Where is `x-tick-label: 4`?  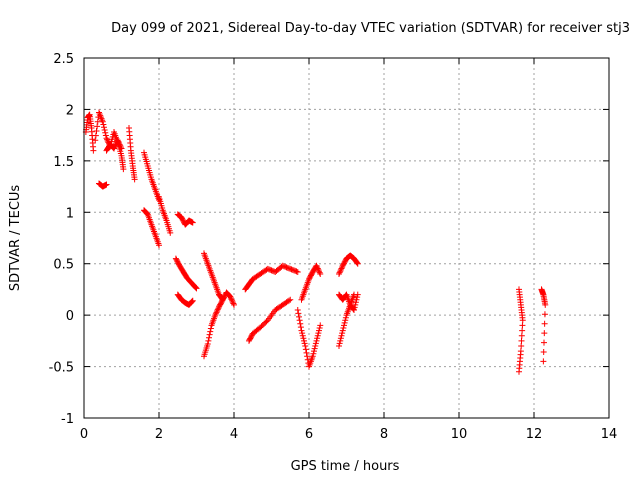 x-tick-label: 4 is located at coordinates (234, 434).